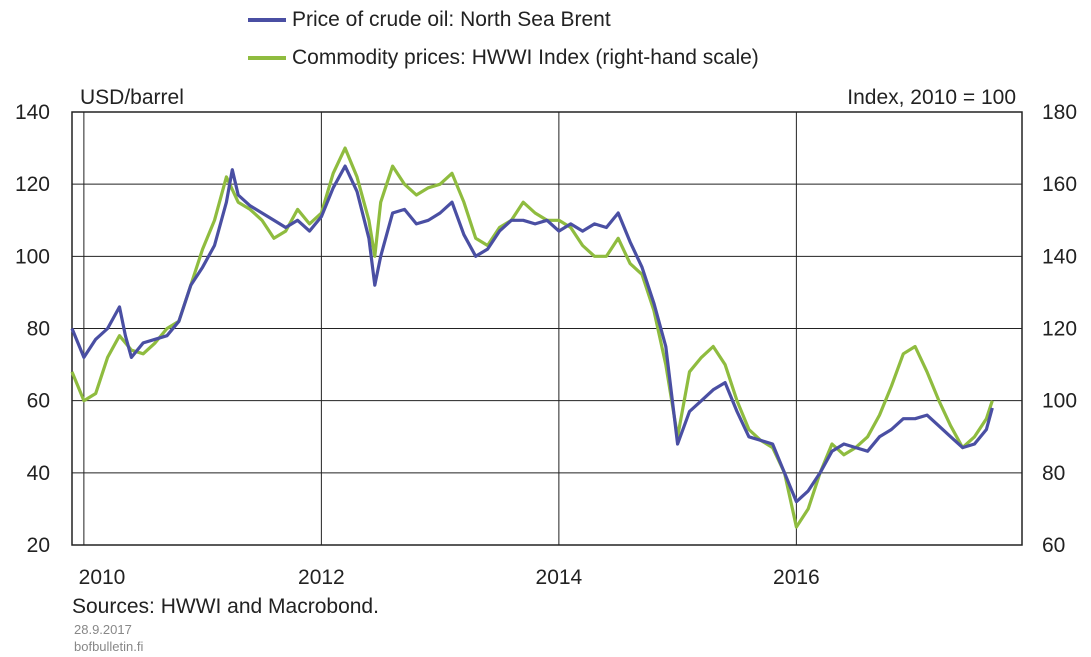 This screenshot has width=1091, height=657. I want to click on y-left-tick-label: 120, so click(32, 184).